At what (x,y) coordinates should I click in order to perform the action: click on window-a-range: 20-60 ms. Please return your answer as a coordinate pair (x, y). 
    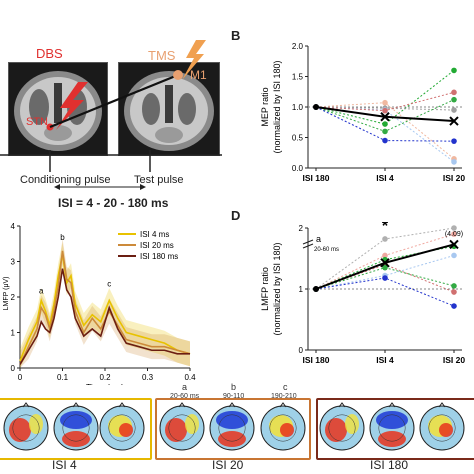
    Looking at the image, I should click on (185, 396).